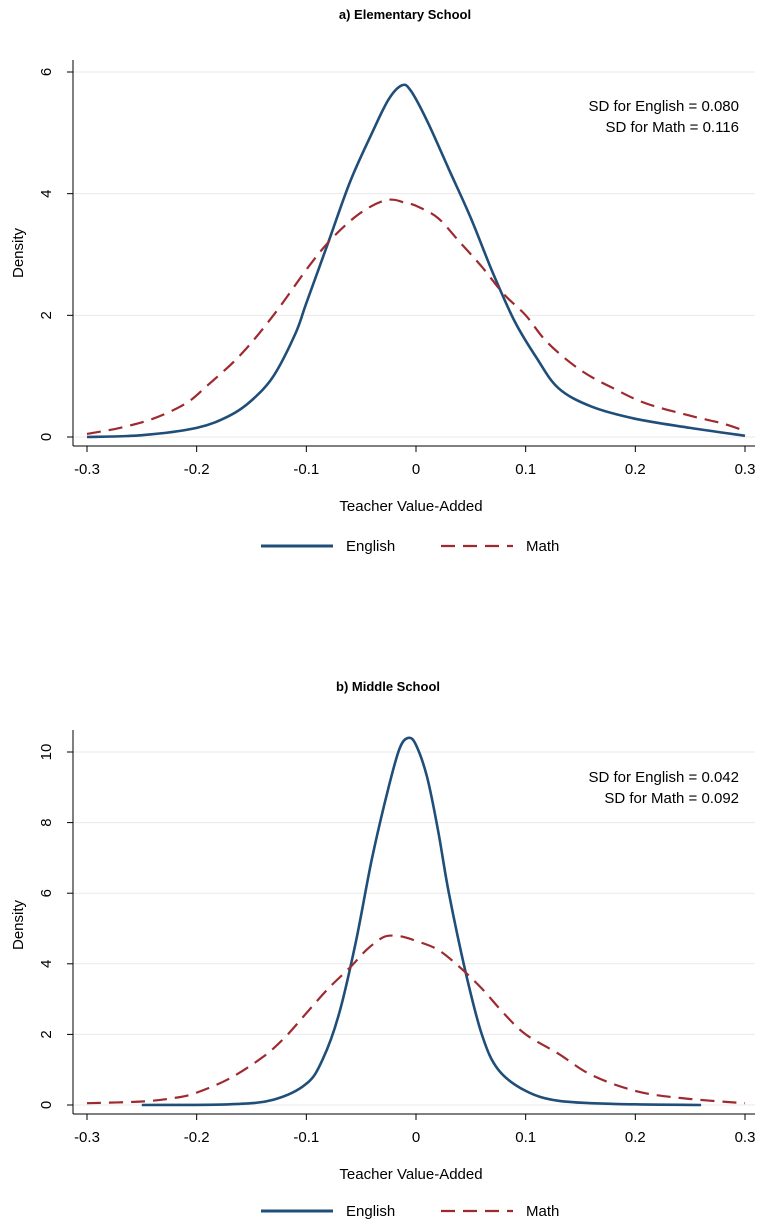  I want to click on y-ticks: 0 2 4 6 8 10, so click(55, 926).